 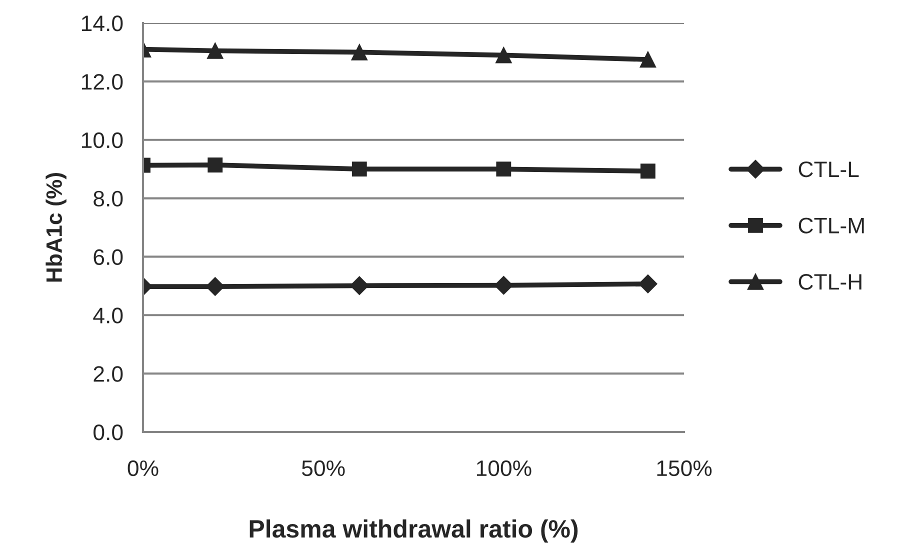 I want to click on x-tick-label: 0%, so click(x=143, y=468).